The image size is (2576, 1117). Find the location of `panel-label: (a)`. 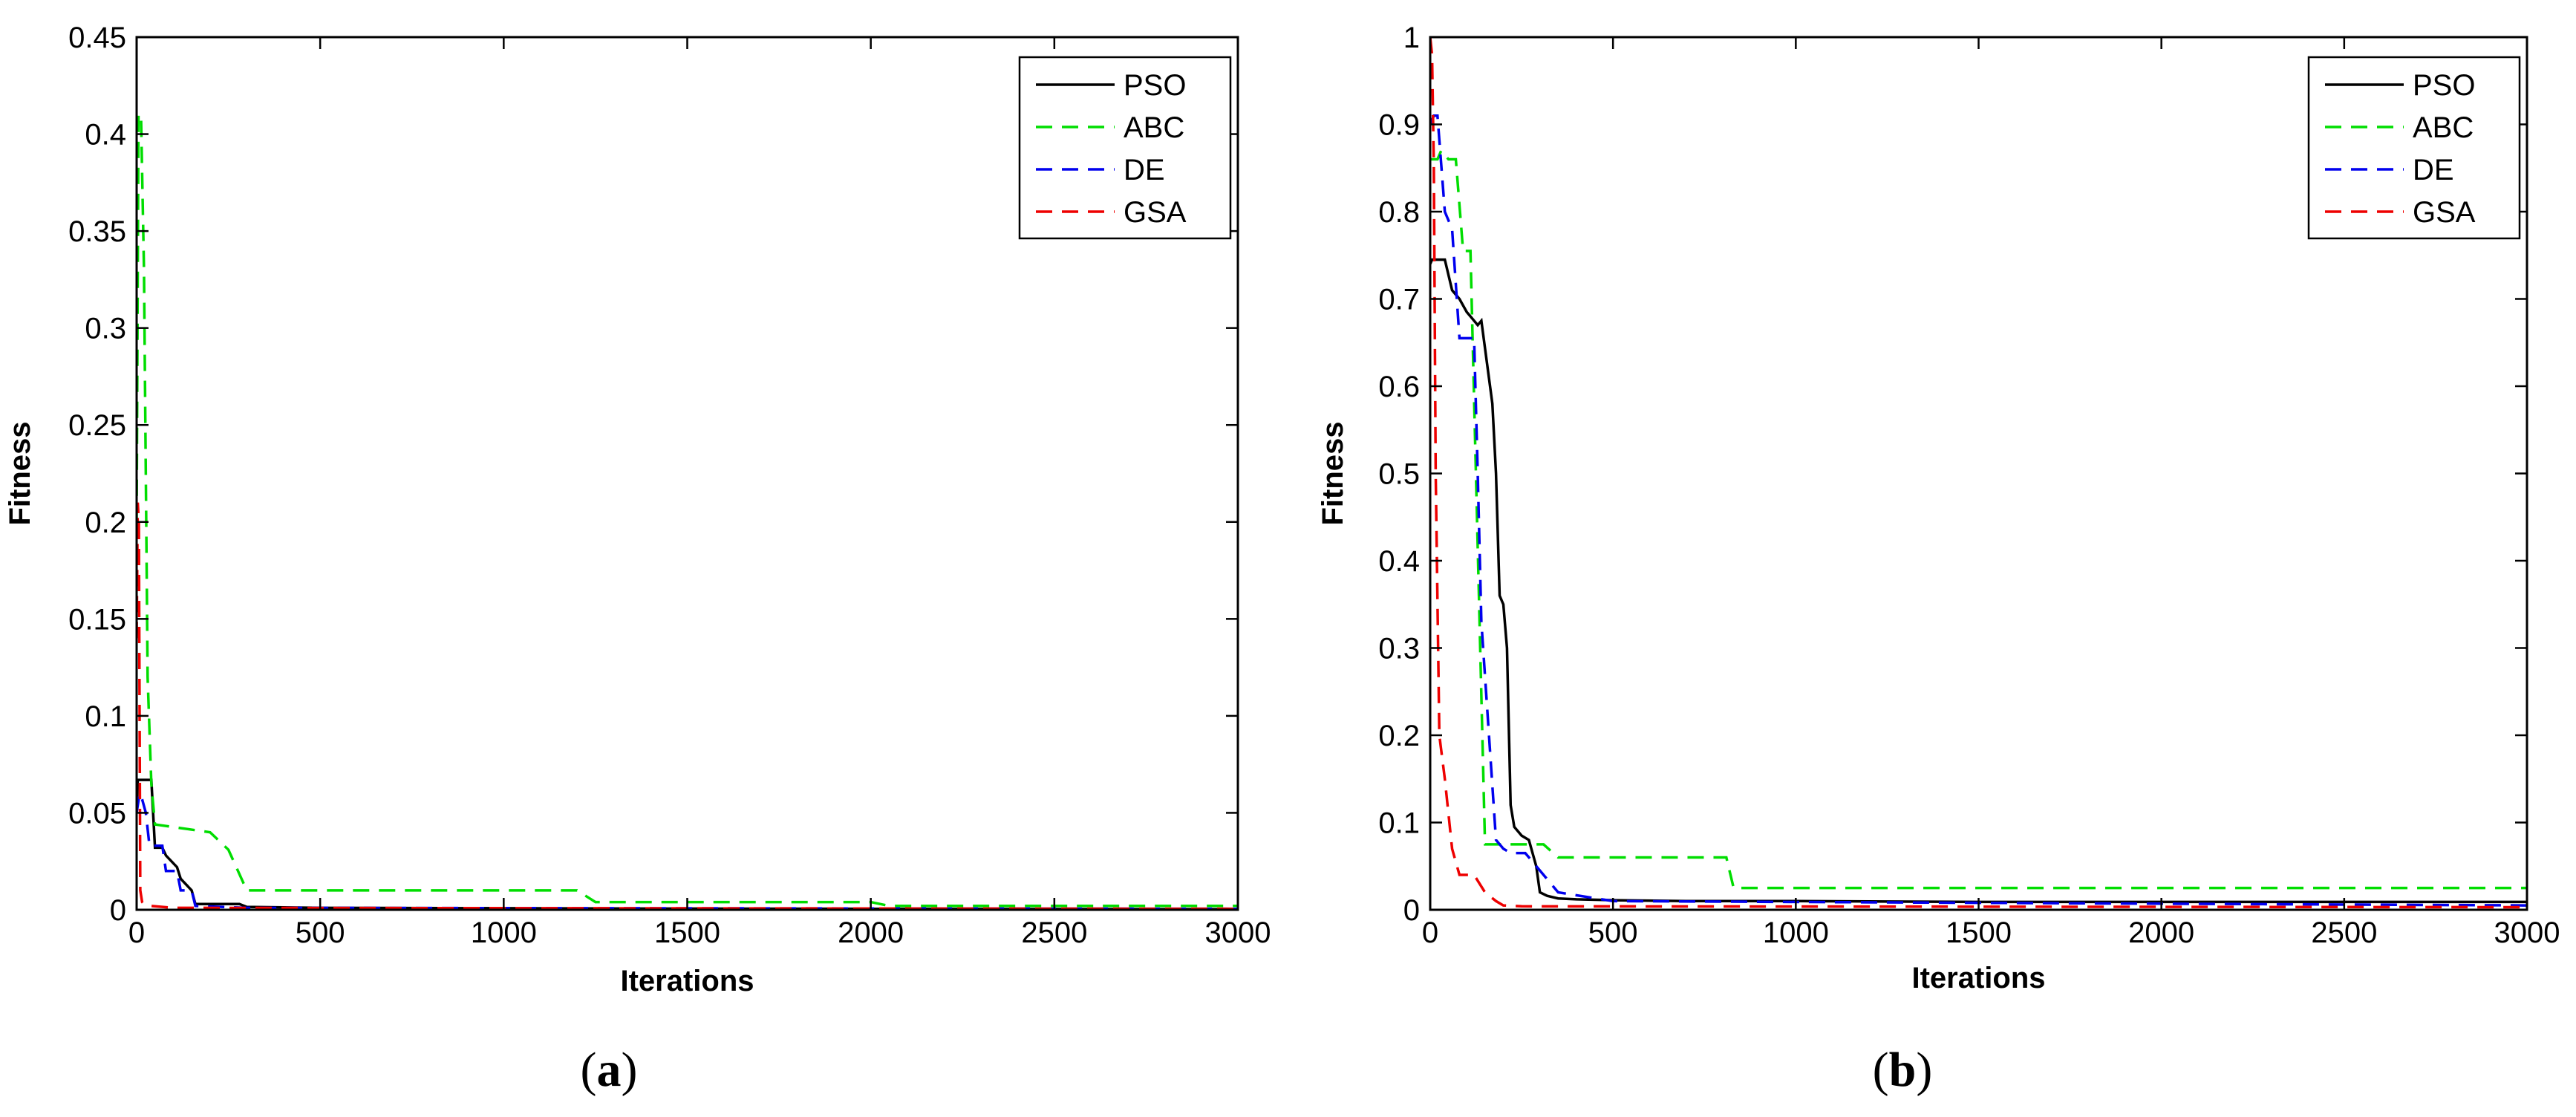

panel-label: (a) is located at coordinates (609, 1070).